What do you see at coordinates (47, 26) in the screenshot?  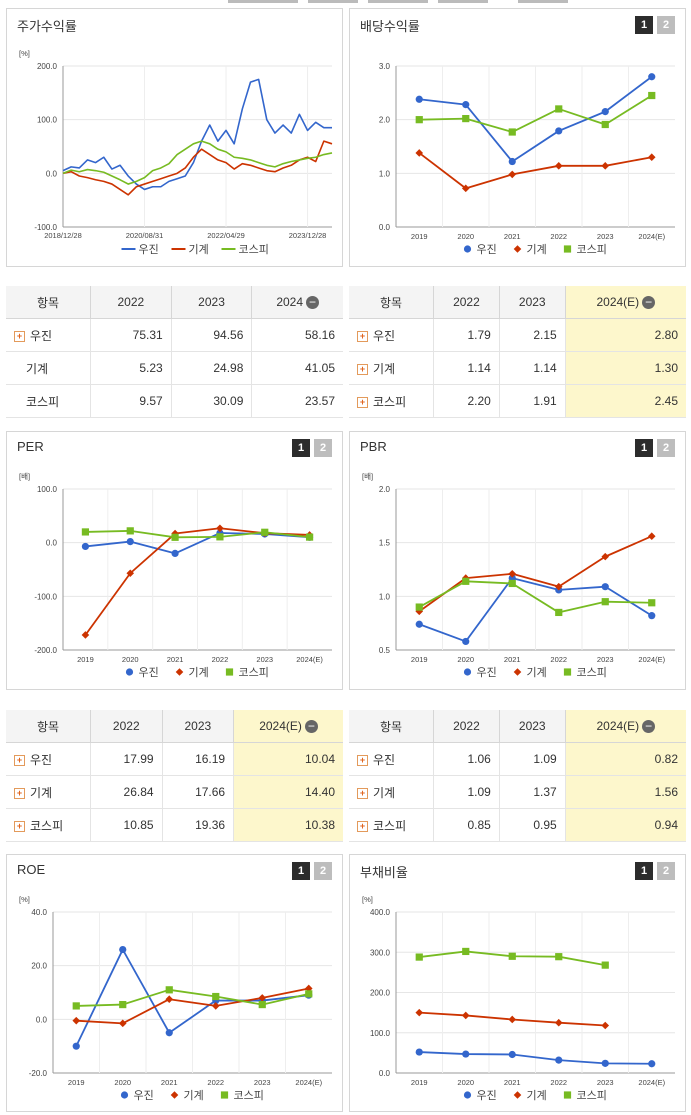 I see `price-chart-title: 주가수익률` at bounding box center [47, 26].